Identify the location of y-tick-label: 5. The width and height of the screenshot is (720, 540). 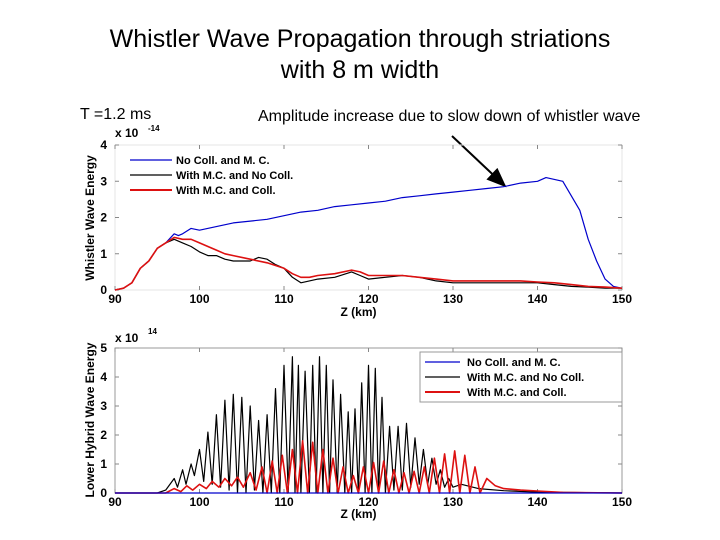
(103, 348).